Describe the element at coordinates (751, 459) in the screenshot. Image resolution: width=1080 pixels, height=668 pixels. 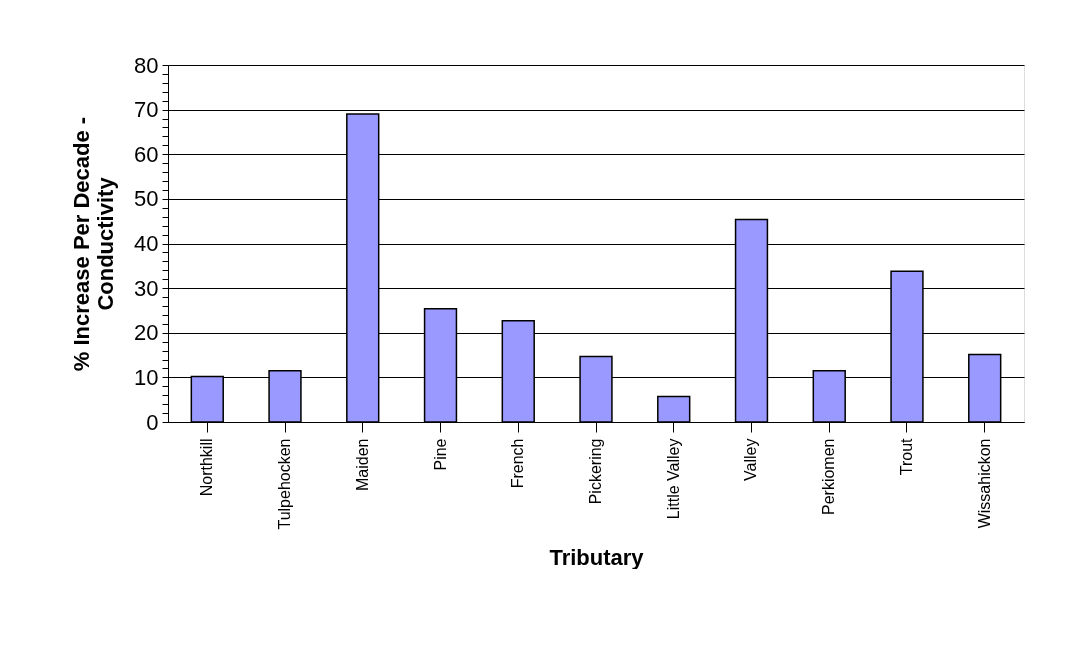
I see `x-tick-label: Valley` at that location.